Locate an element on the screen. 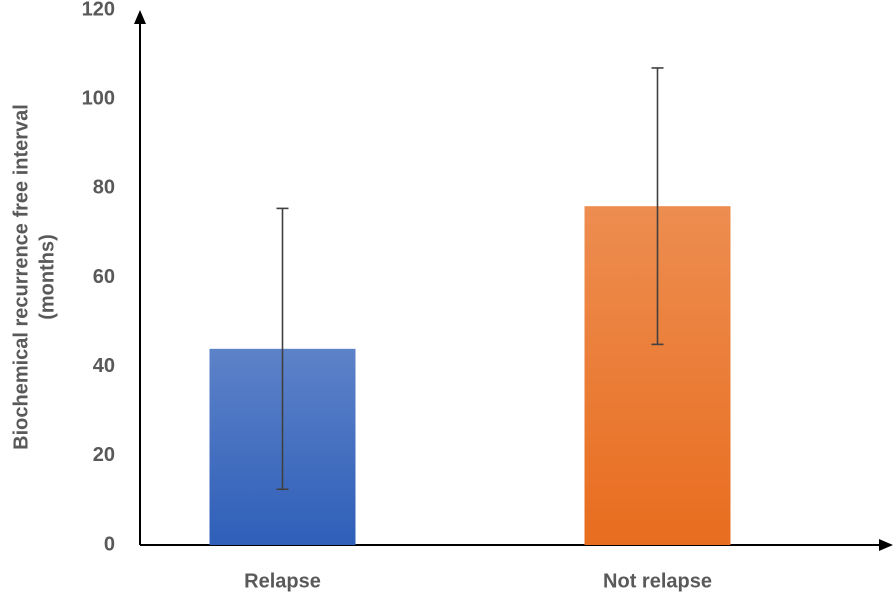  y-tick-label: 20 is located at coordinates (104, 455).